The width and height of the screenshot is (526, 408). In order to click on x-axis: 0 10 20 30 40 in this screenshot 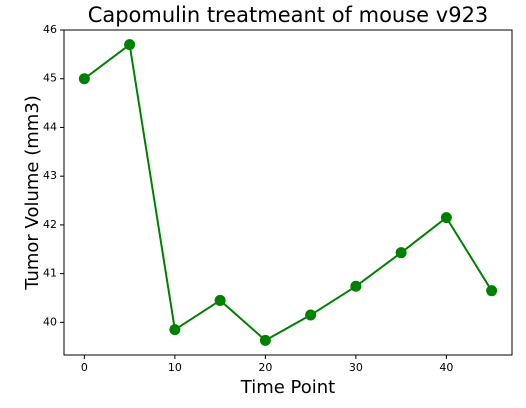, I will do `click(267, 364)`.